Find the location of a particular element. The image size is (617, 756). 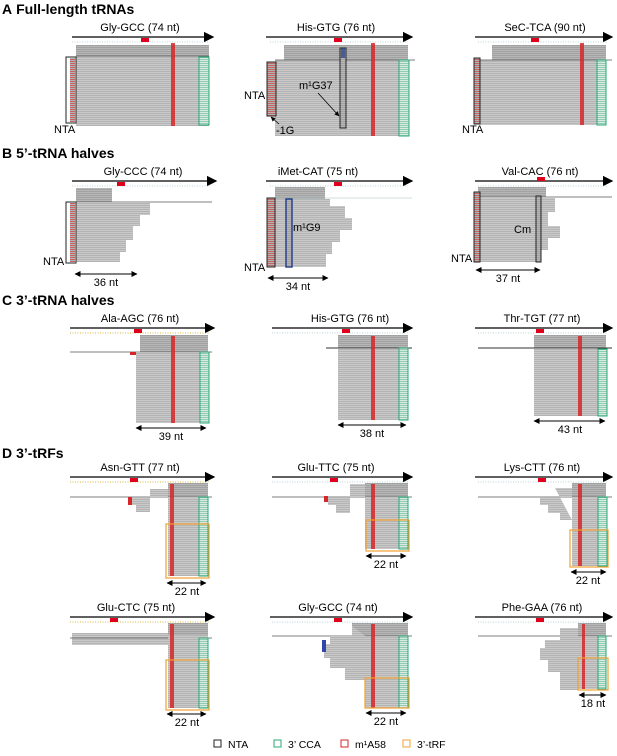

panel-gly-ccc-5half: Gly-CCC (74 nt) NTA 36 nt is located at coordinates (130, 227).